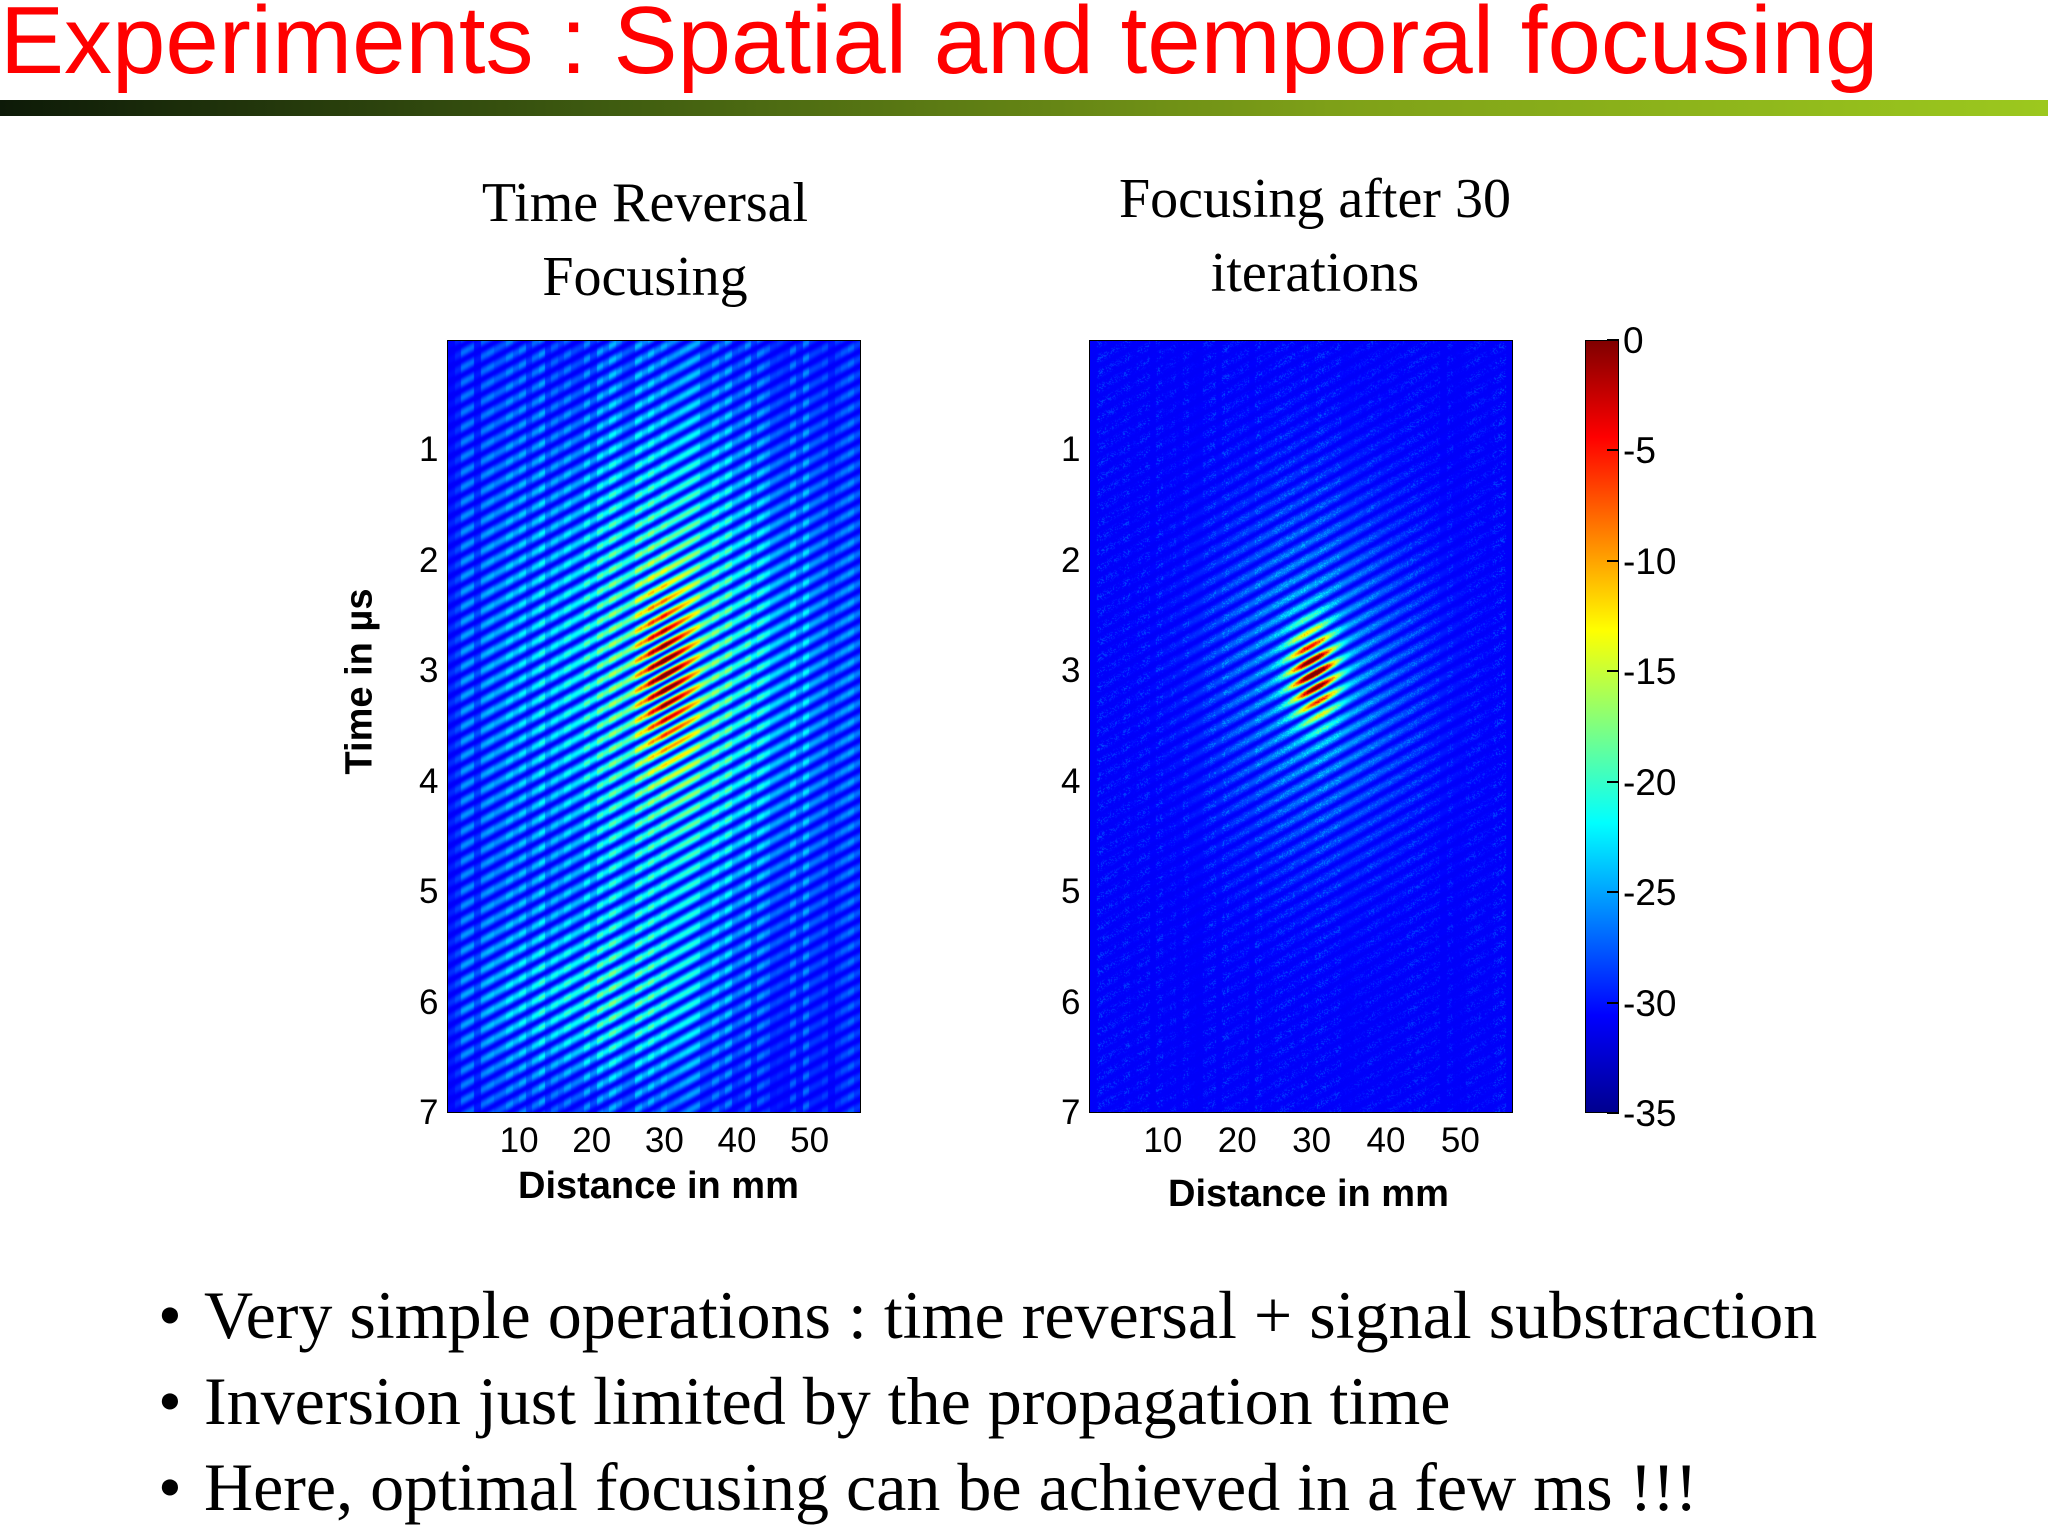 The width and height of the screenshot is (2048, 1539). What do you see at coordinates (1650, 561) in the screenshot?
I see `colorbar-tick-label: -10` at bounding box center [1650, 561].